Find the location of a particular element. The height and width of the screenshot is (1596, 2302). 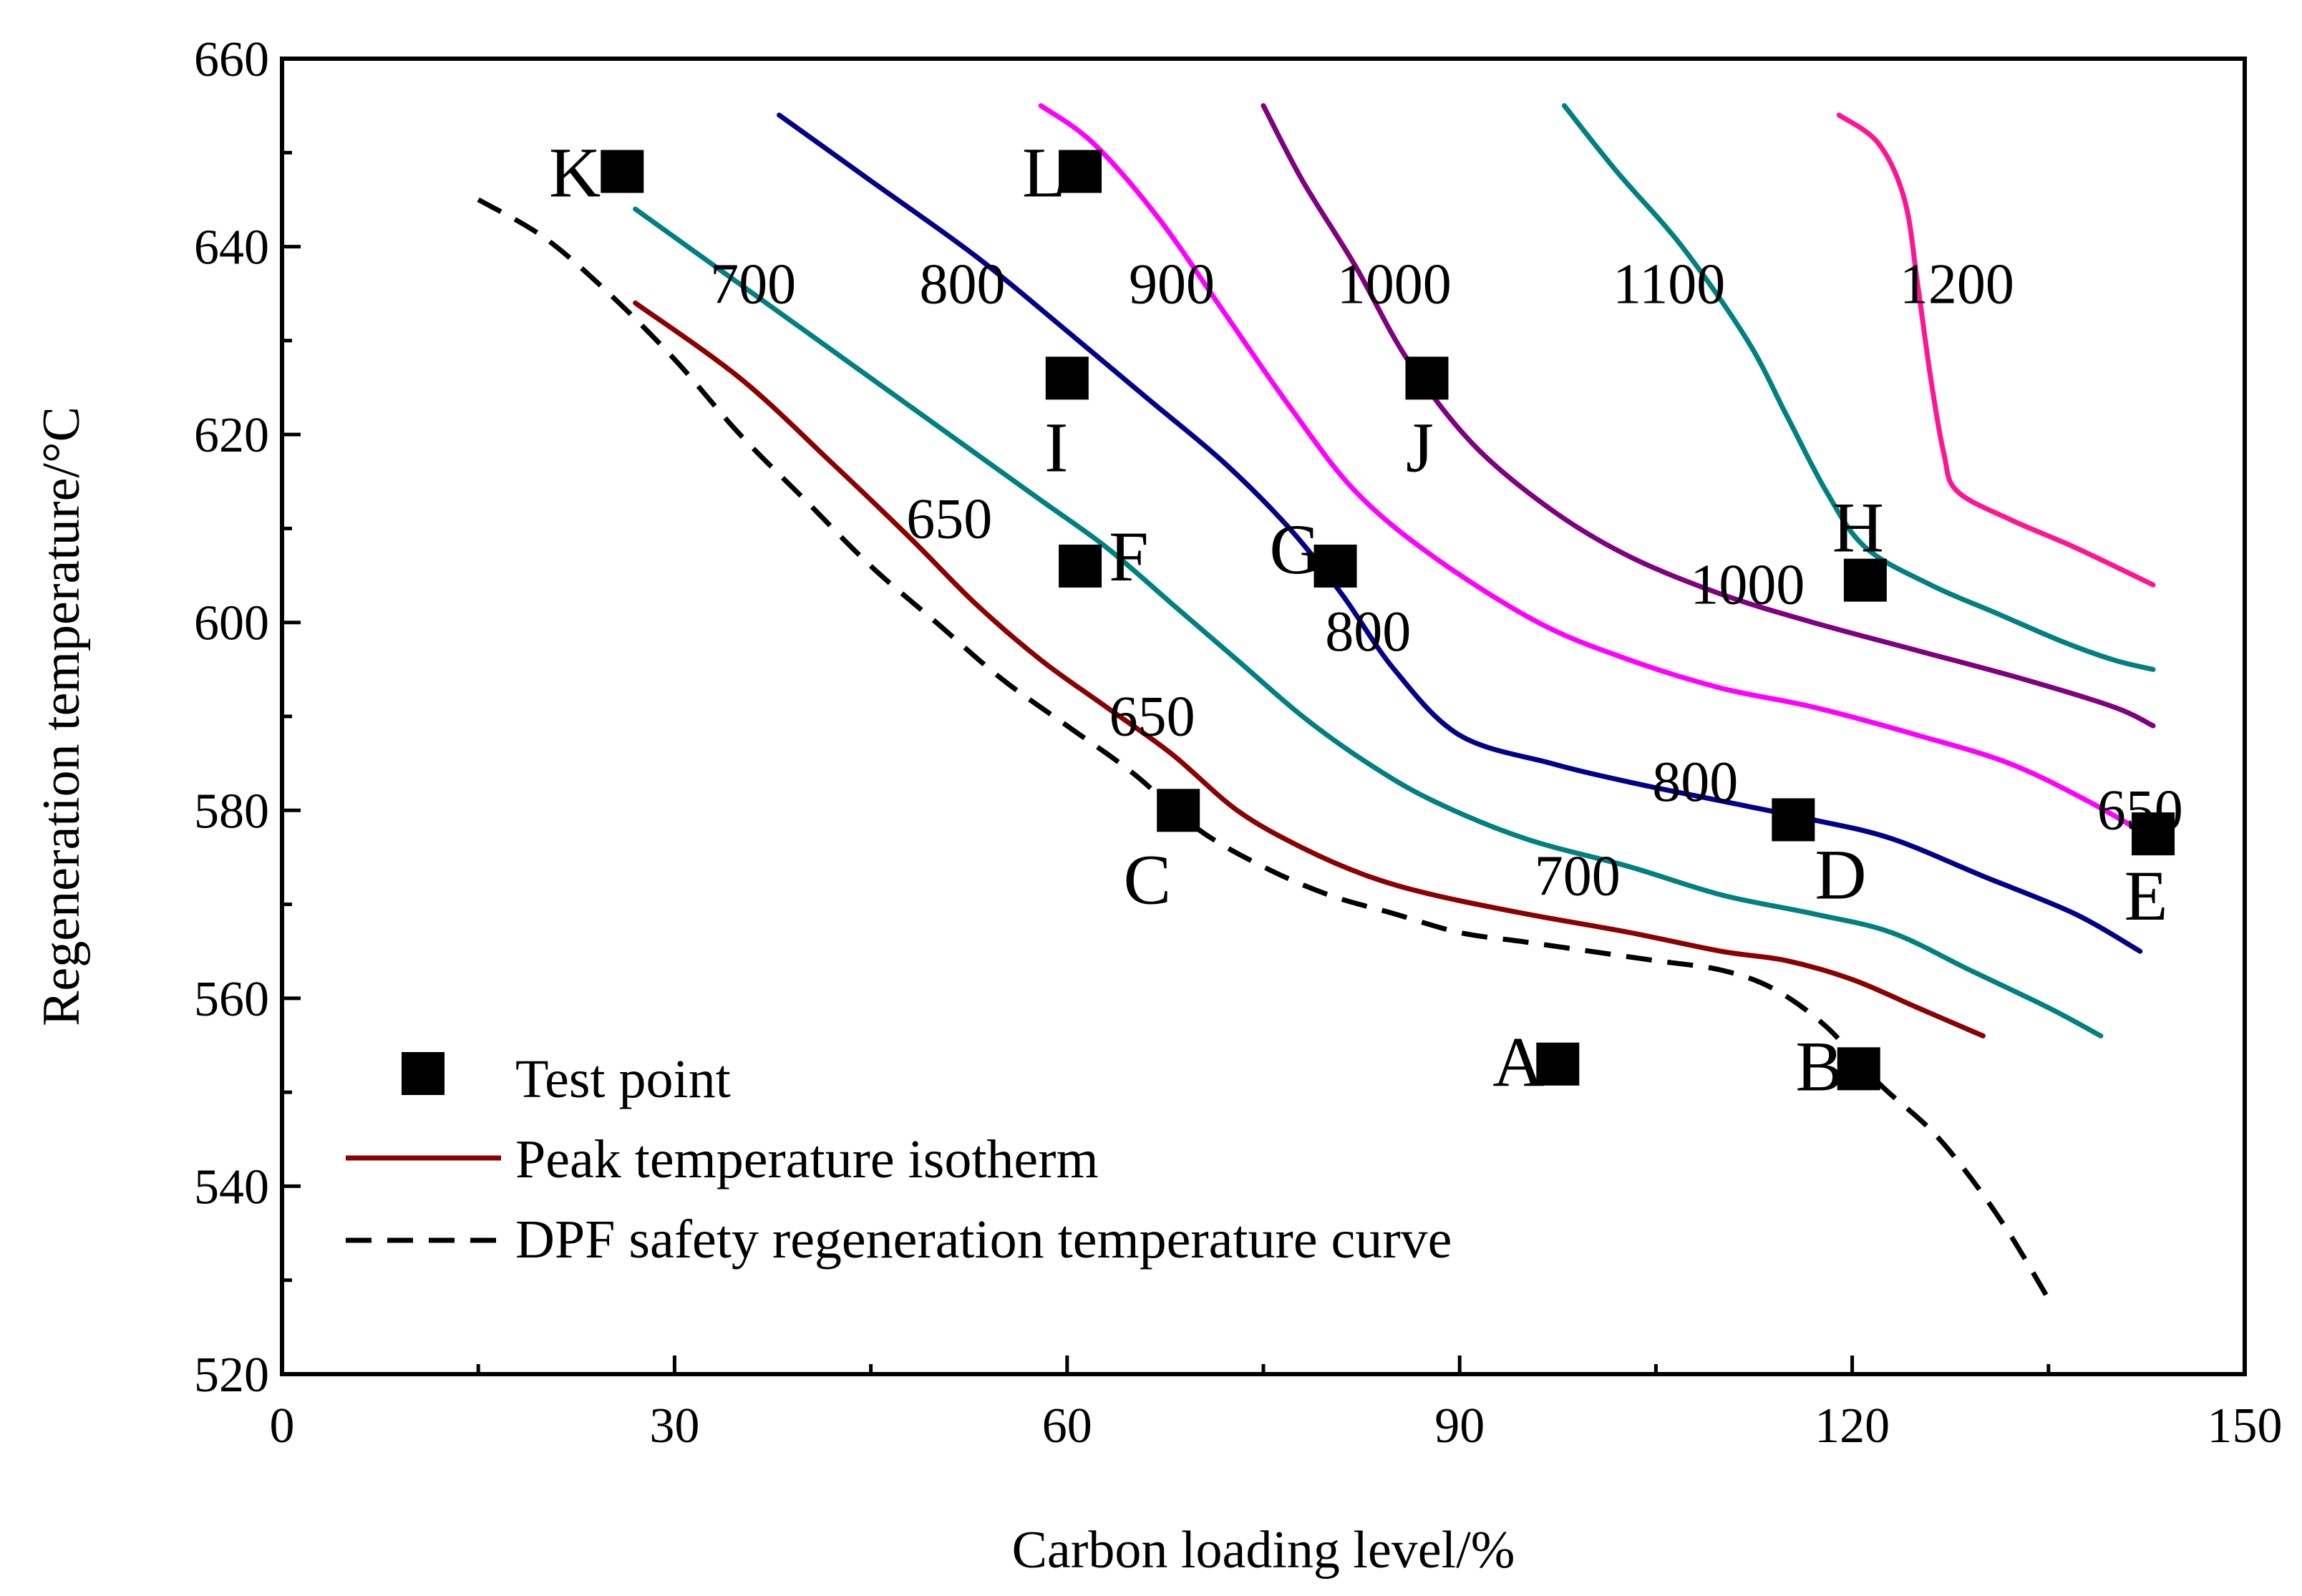

y-tick-label: 540 is located at coordinates (232, 1187).